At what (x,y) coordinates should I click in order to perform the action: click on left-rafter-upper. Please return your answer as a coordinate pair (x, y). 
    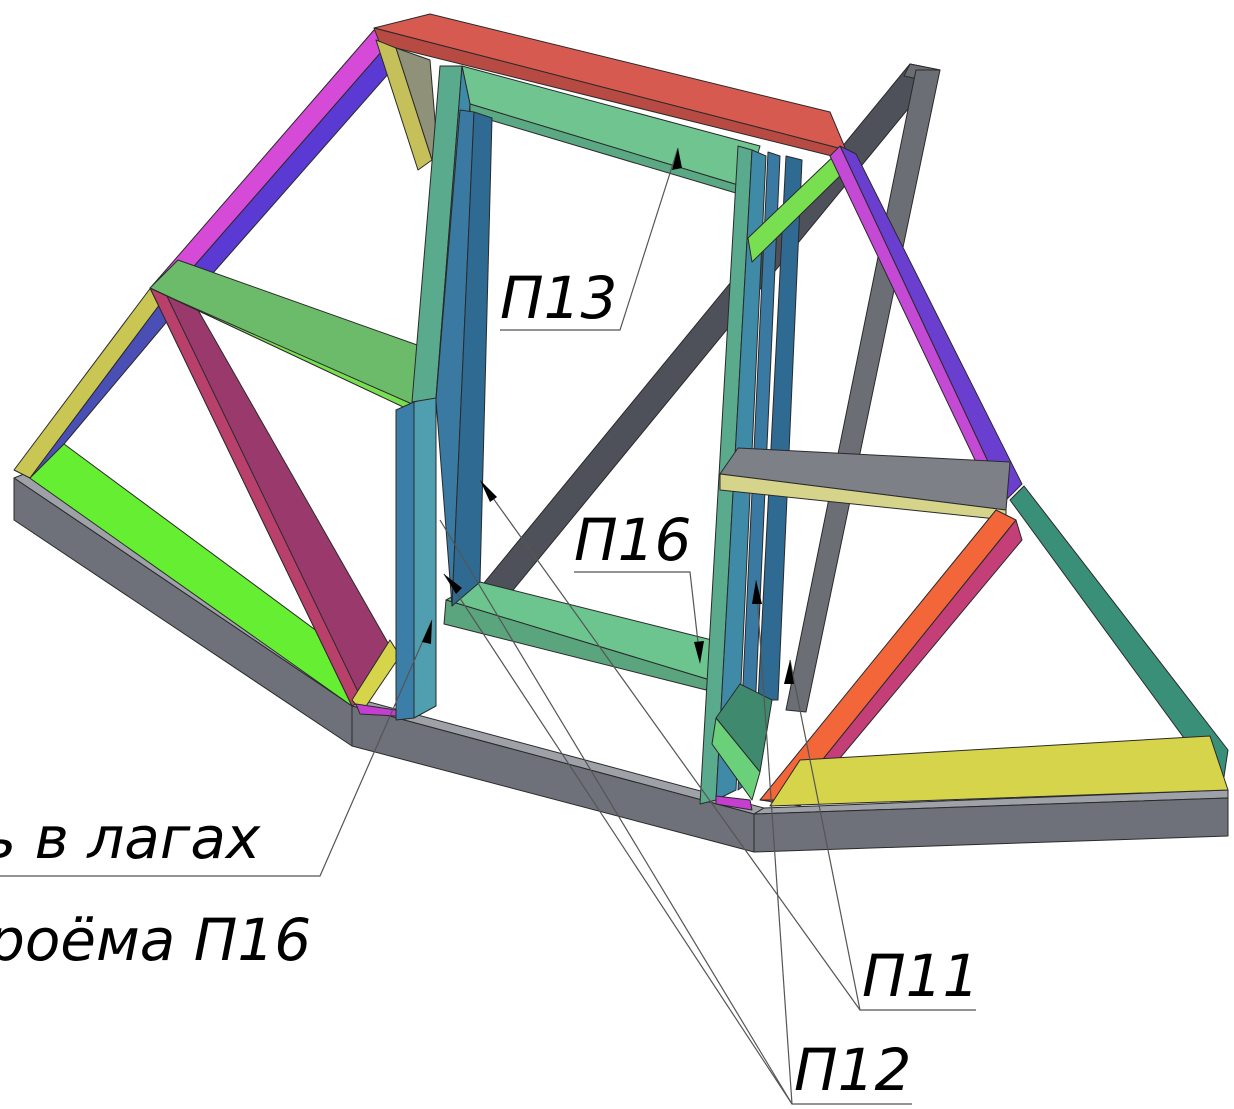
    Looking at the image, I should click on (271, 163).